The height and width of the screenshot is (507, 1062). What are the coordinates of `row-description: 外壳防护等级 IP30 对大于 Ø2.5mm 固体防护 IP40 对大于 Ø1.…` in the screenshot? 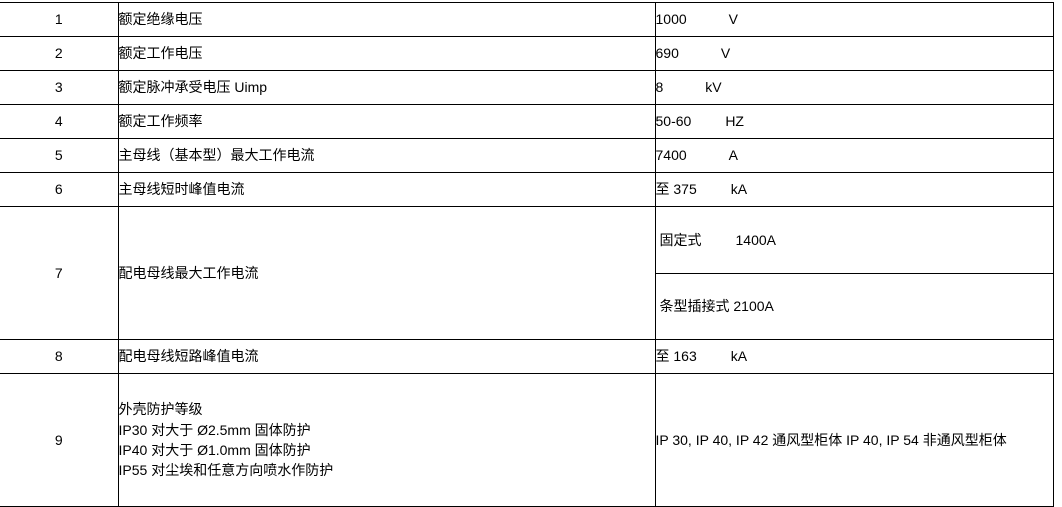 It's located at (386, 440).